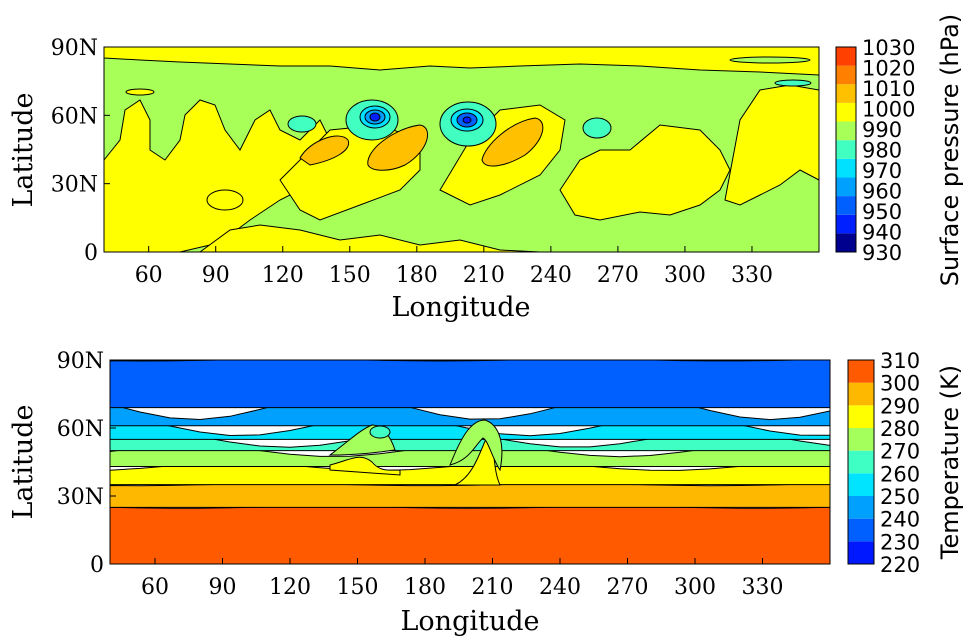 Image resolution: width=968 pixels, height=642 pixels. What do you see at coordinates (302, 124) in the screenshot?
I see `pressure-low-small-west` at bounding box center [302, 124].